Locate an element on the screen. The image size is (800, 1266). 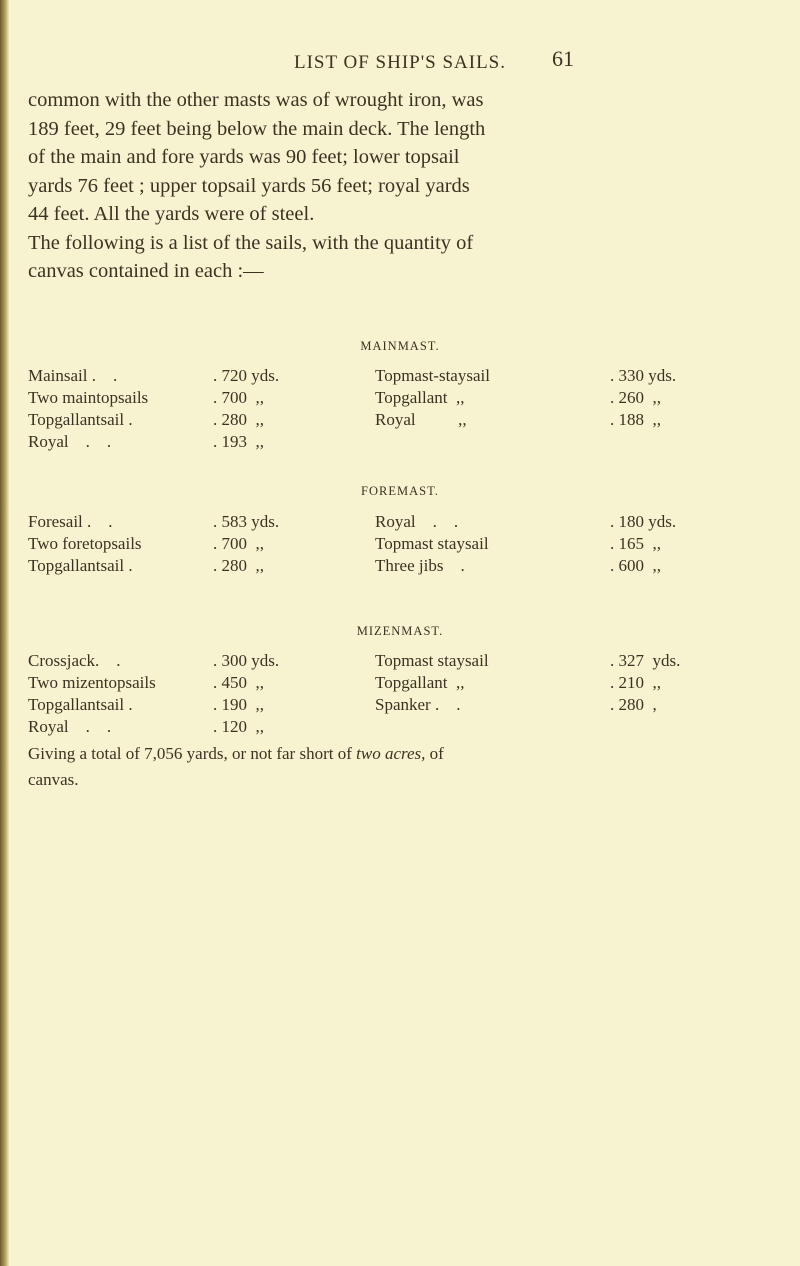
sail-row: Topgallantsail . . 280 ,, Royal ,, . 188 ,, is located at coordinates (400, 421).